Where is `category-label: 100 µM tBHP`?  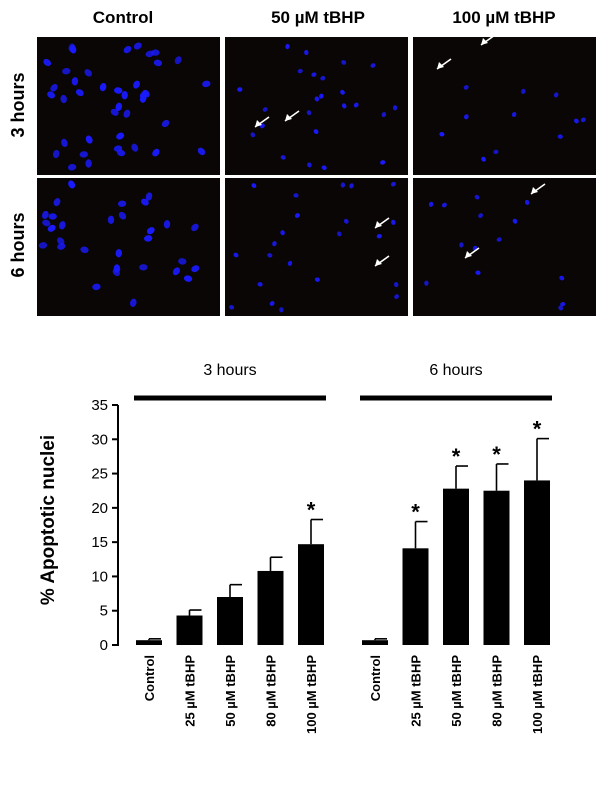 category-label: 100 µM tBHP is located at coordinates (537, 694).